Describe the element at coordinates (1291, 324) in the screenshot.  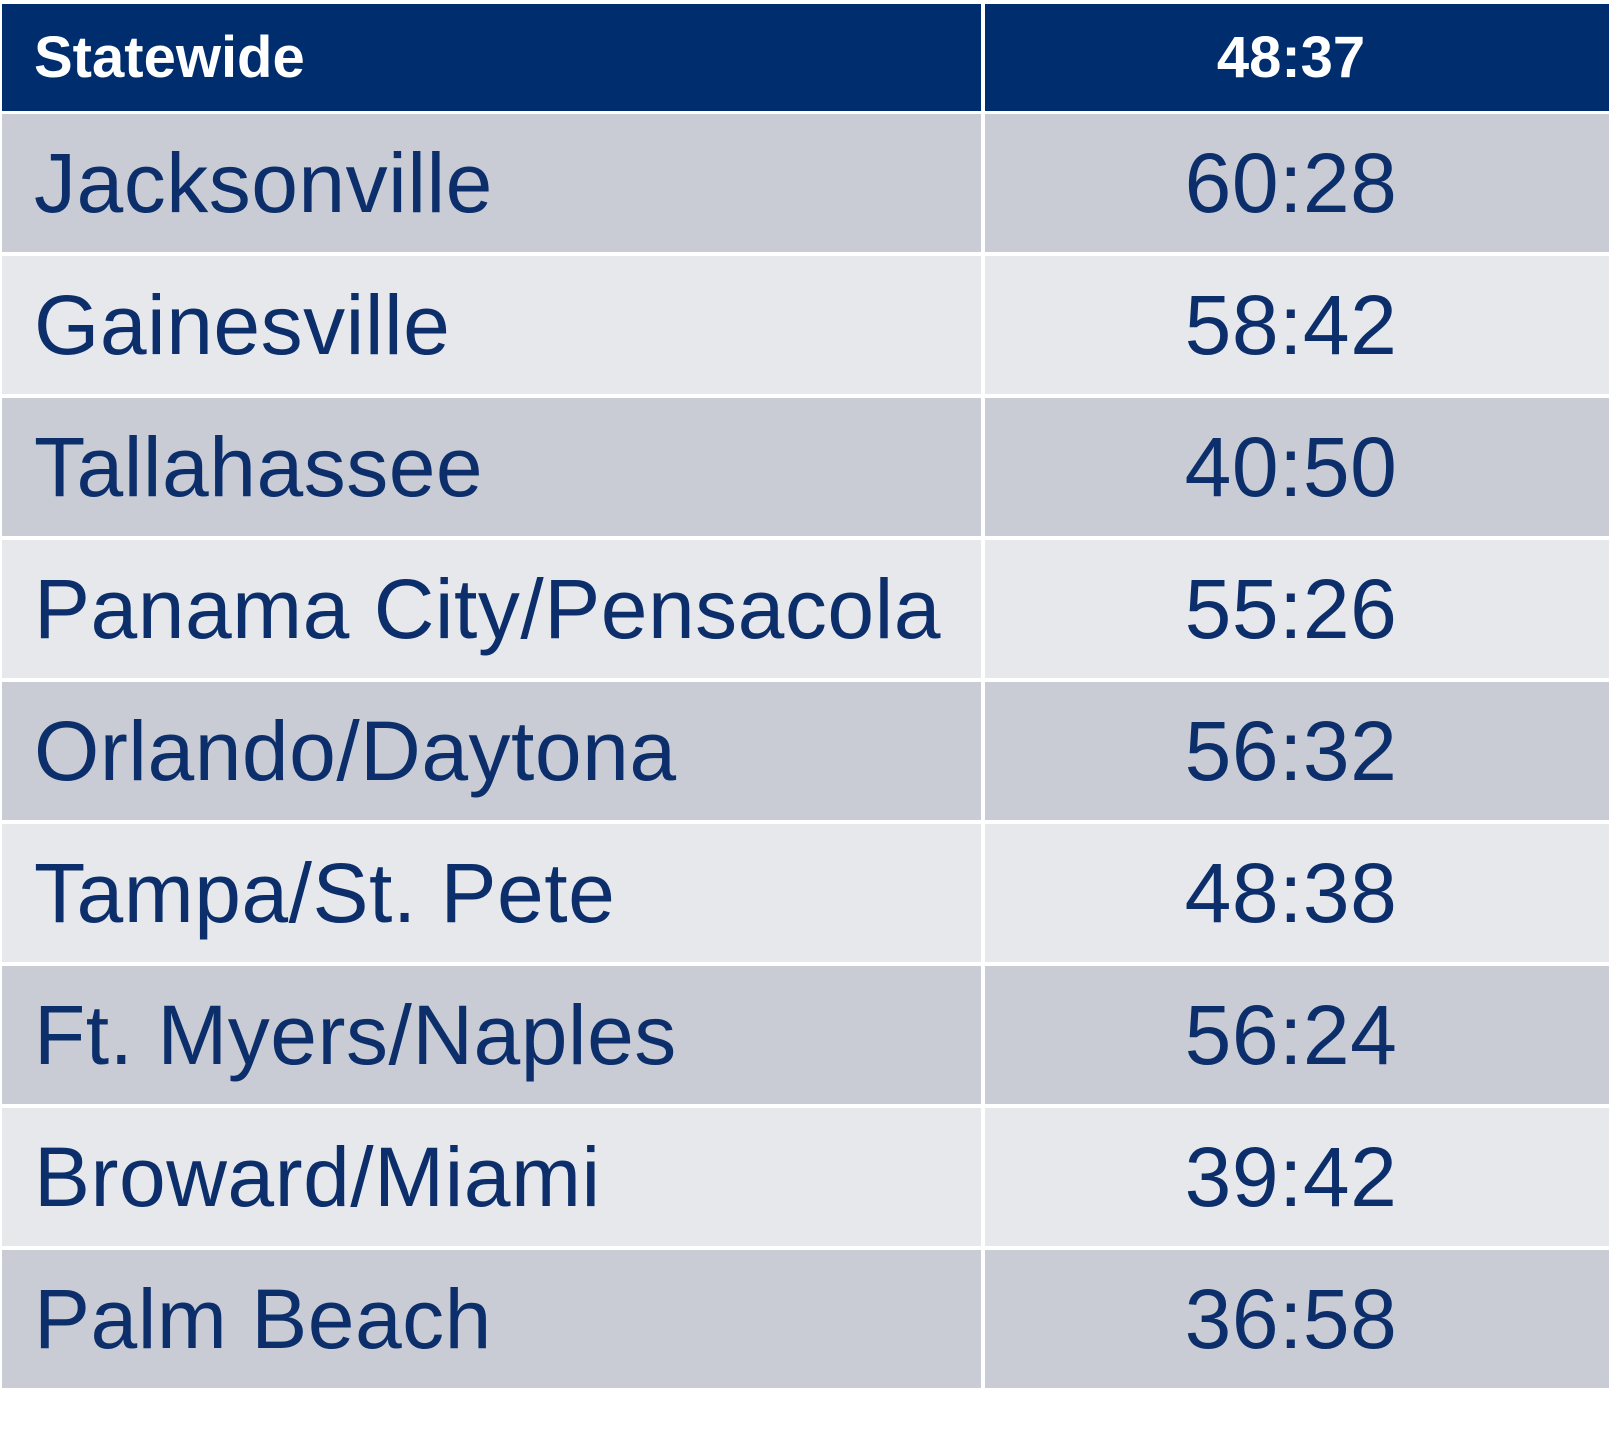
I see `row-value: 58:42` at that location.